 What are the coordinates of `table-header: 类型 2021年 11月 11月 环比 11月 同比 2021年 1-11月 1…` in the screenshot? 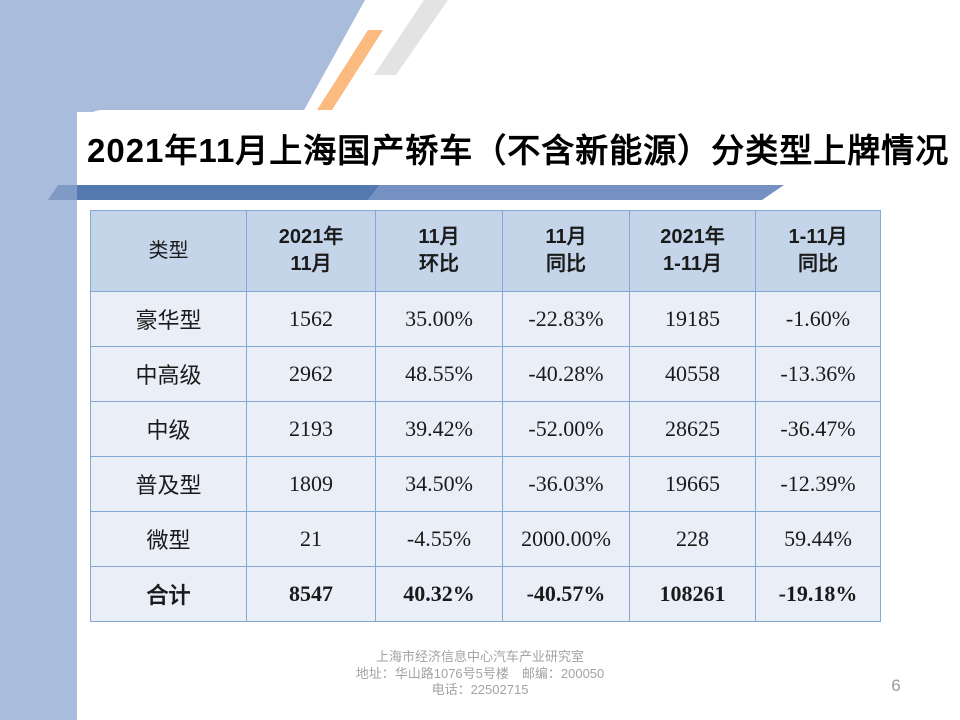 It's located at (485, 251).